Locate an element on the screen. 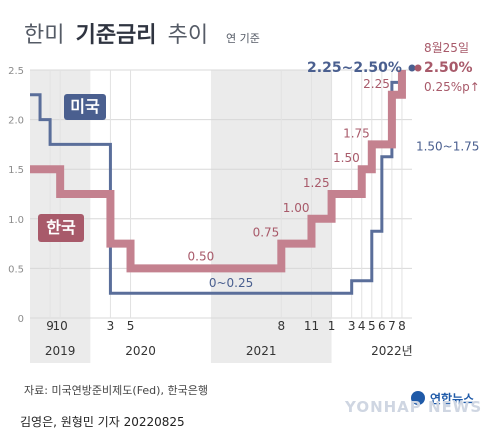 The width and height of the screenshot is (500, 434). y-tick-label: 2.0 is located at coordinates (16, 121).